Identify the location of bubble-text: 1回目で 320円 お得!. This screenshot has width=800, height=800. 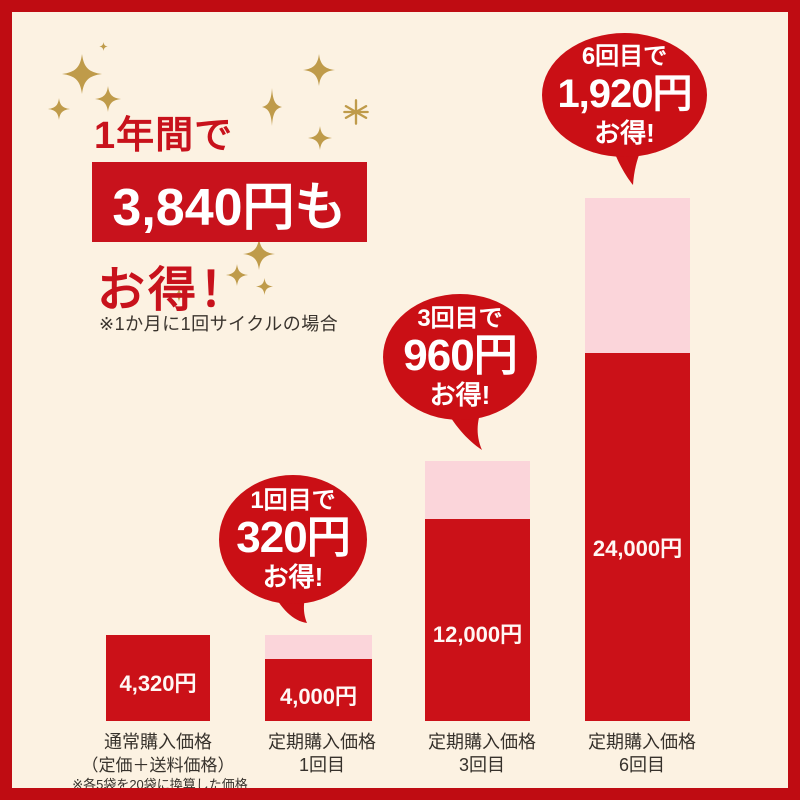
(293, 539).